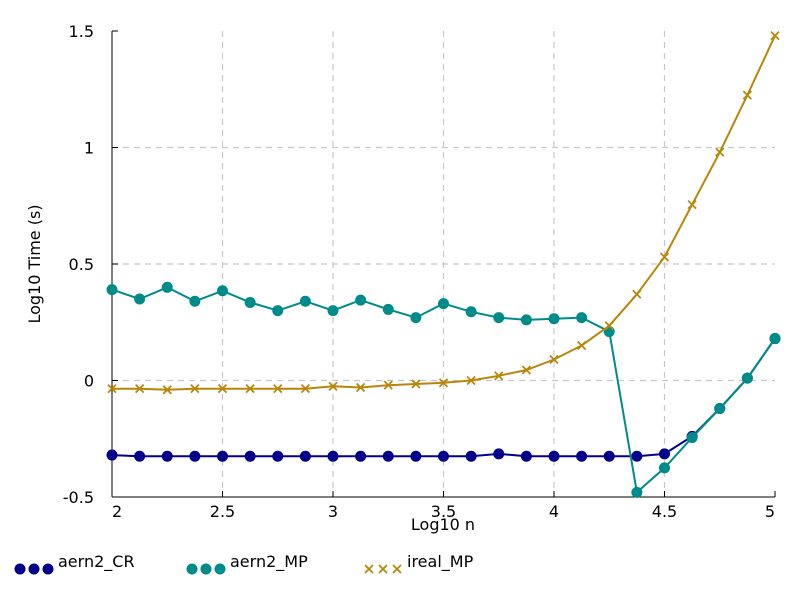 The image size is (800, 600). Describe the element at coordinates (554, 511) in the screenshot. I see `x-tick-label: 4` at that location.